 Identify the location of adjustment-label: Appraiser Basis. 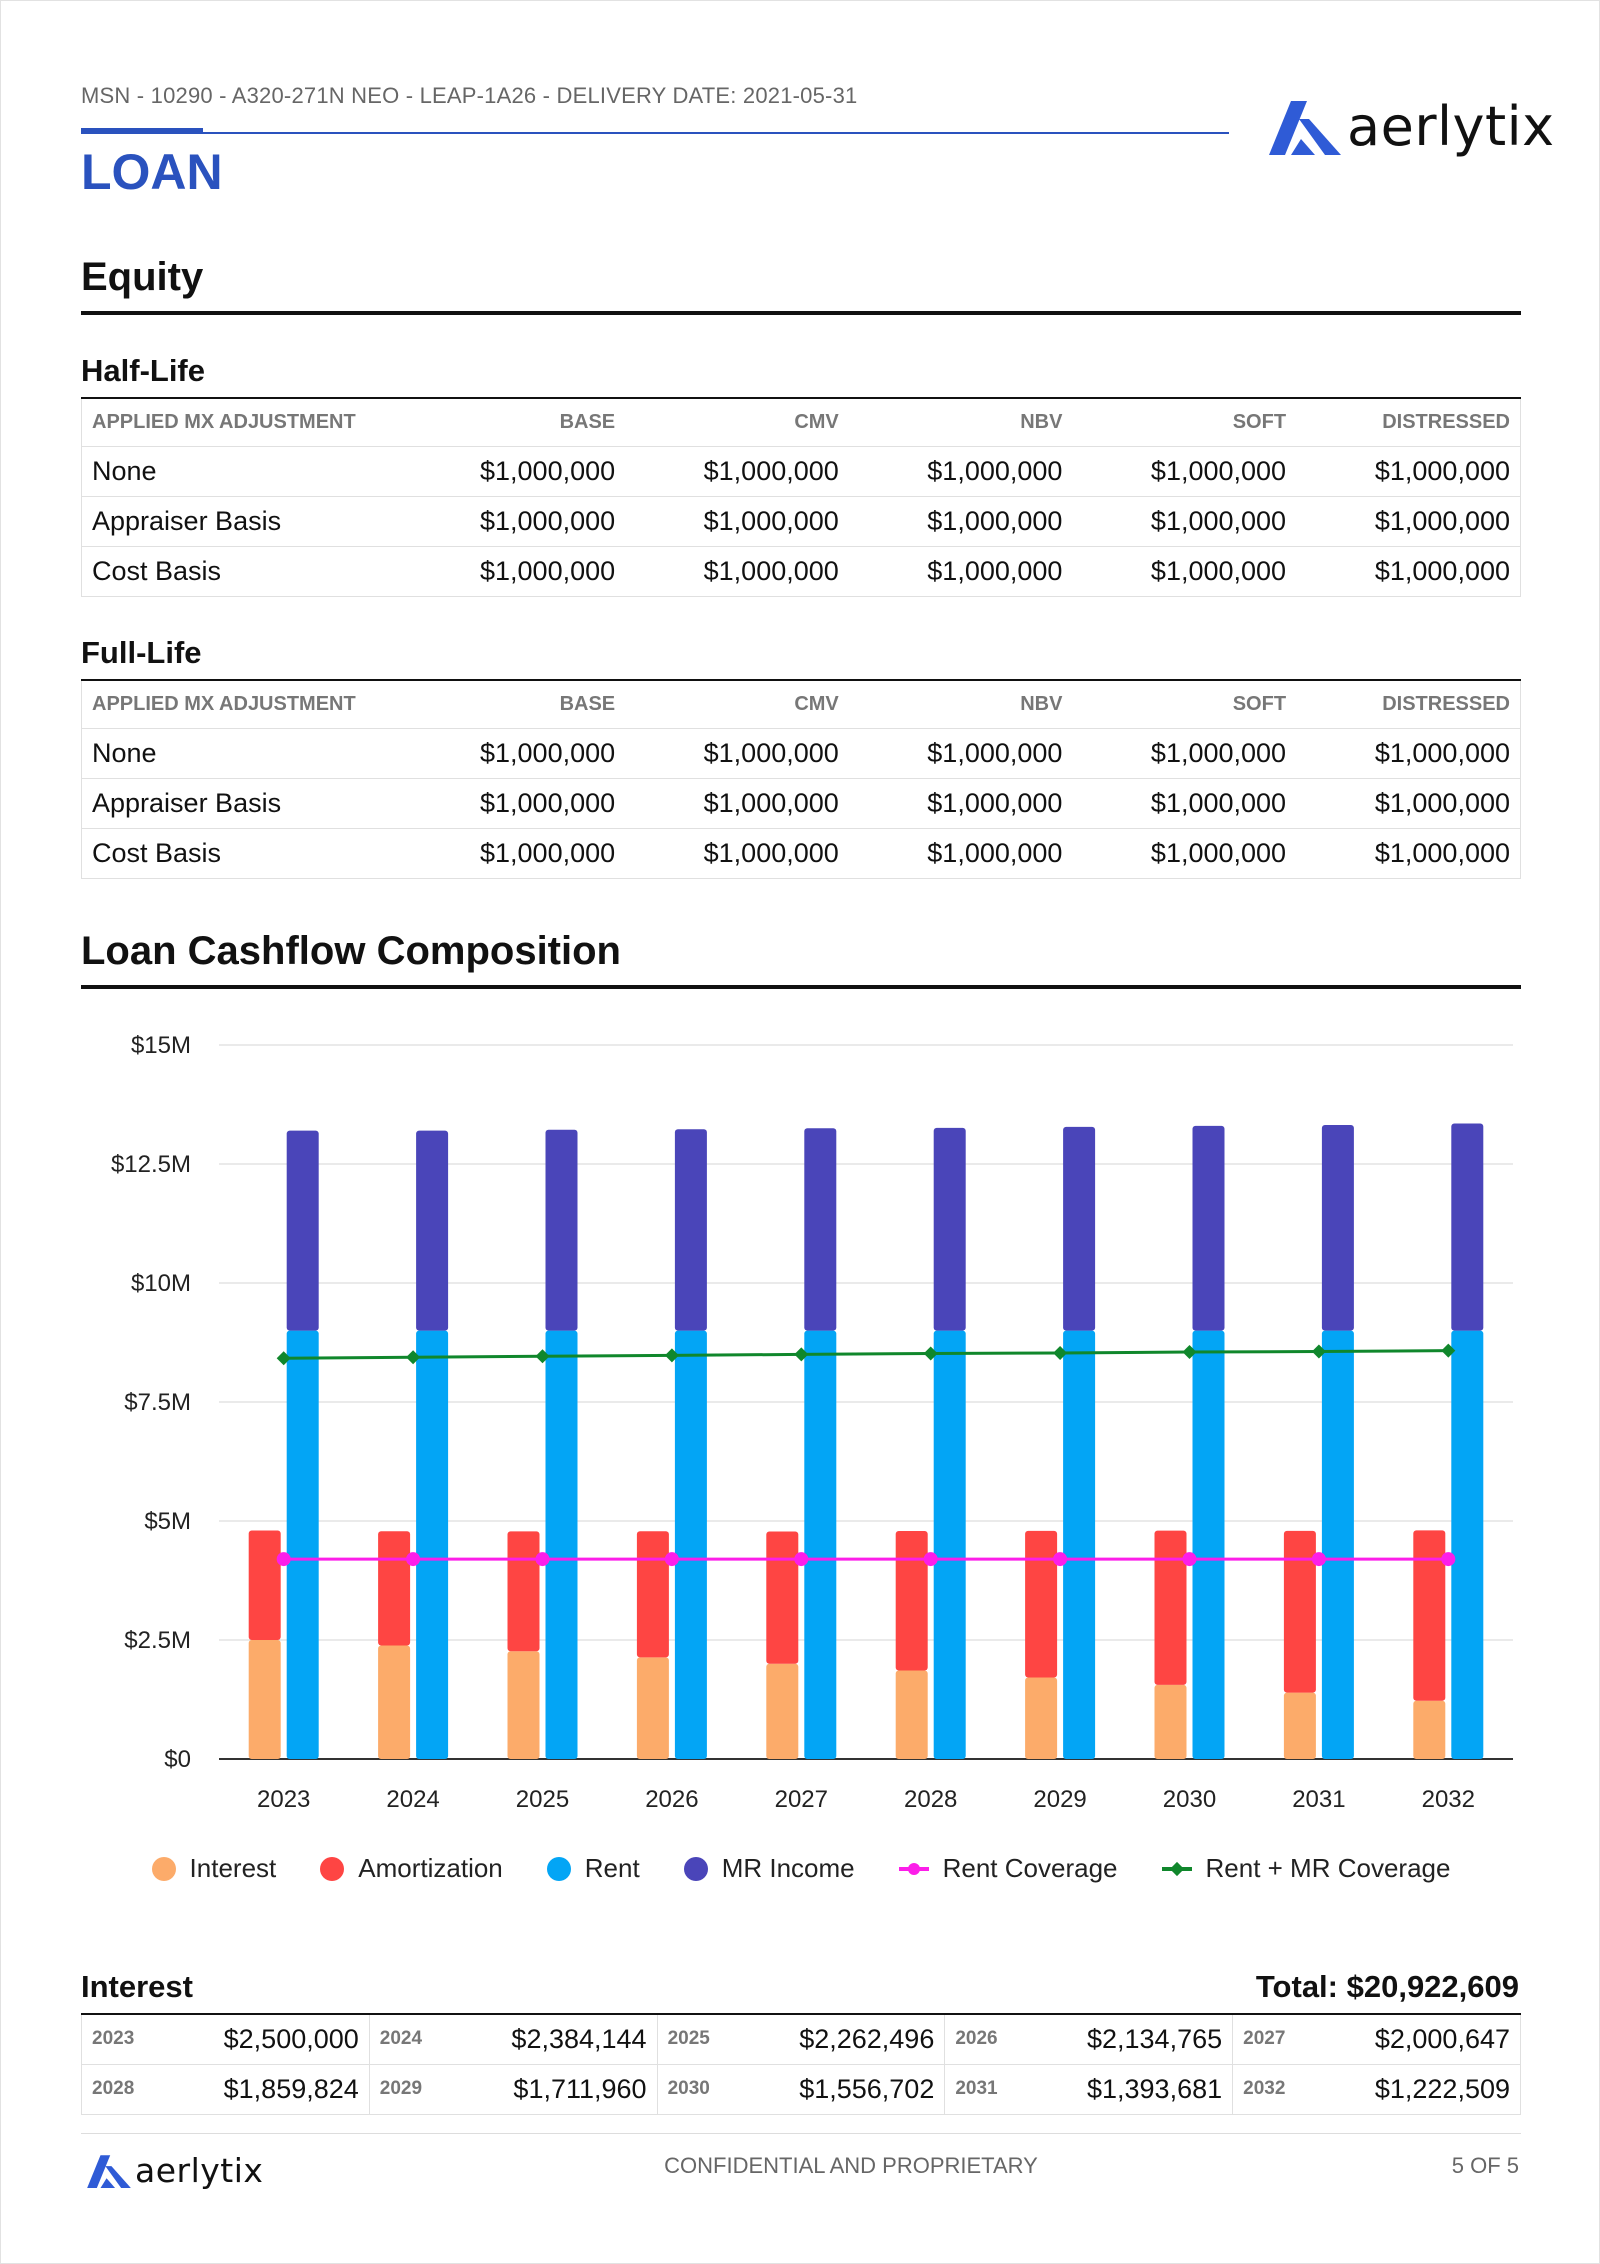
(241, 521).